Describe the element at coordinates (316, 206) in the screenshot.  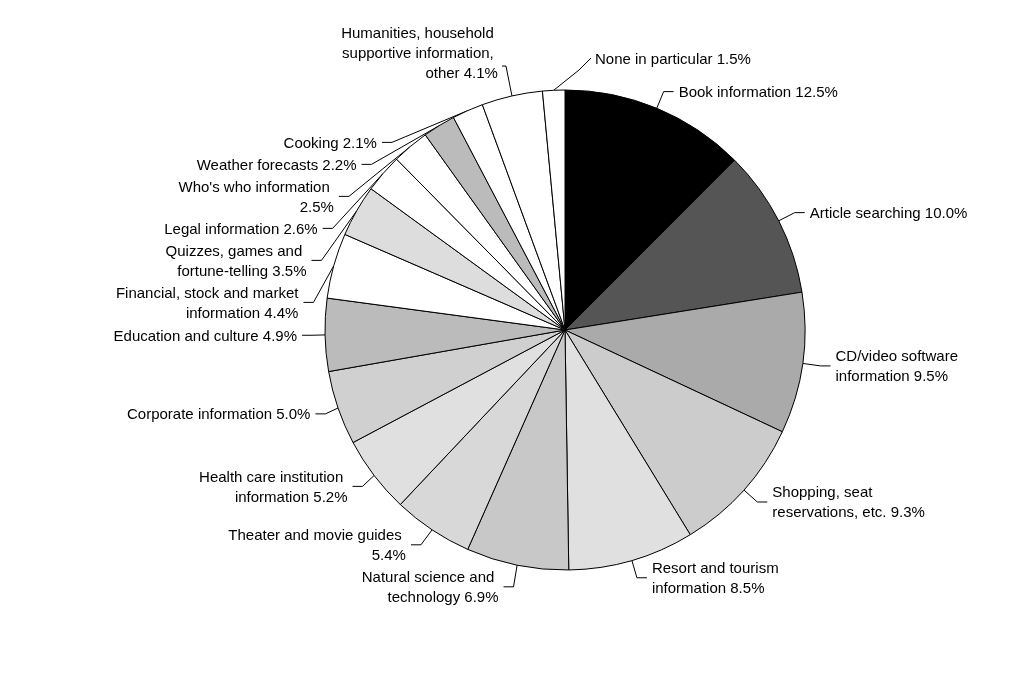
I see `data-label: 2.5%` at that location.